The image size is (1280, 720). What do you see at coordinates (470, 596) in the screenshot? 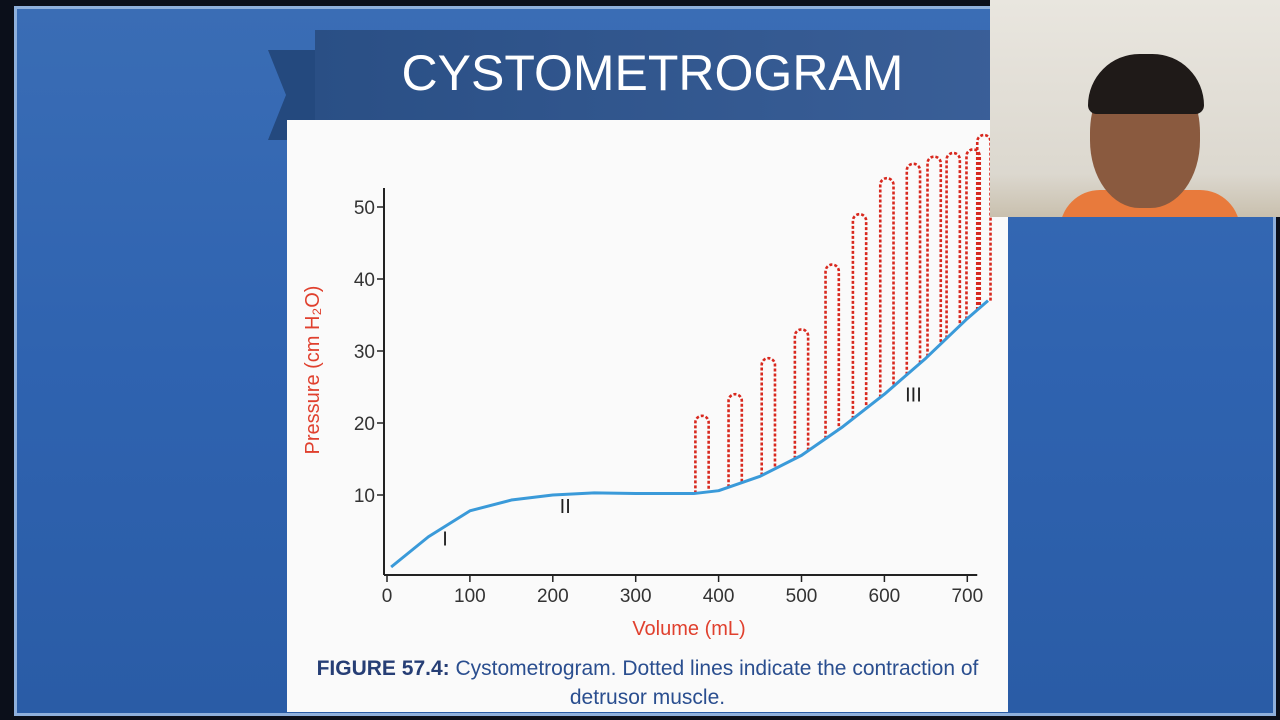
I see `x-tick-label: 100` at bounding box center [470, 596].